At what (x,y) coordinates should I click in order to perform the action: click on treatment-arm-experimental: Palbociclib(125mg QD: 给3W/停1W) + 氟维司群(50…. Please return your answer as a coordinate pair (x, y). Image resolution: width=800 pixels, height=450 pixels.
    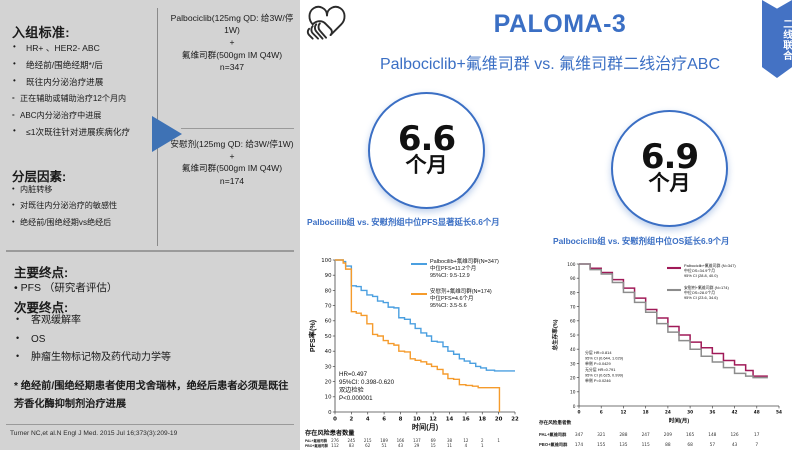
    Looking at the image, I should click on (232, 42).